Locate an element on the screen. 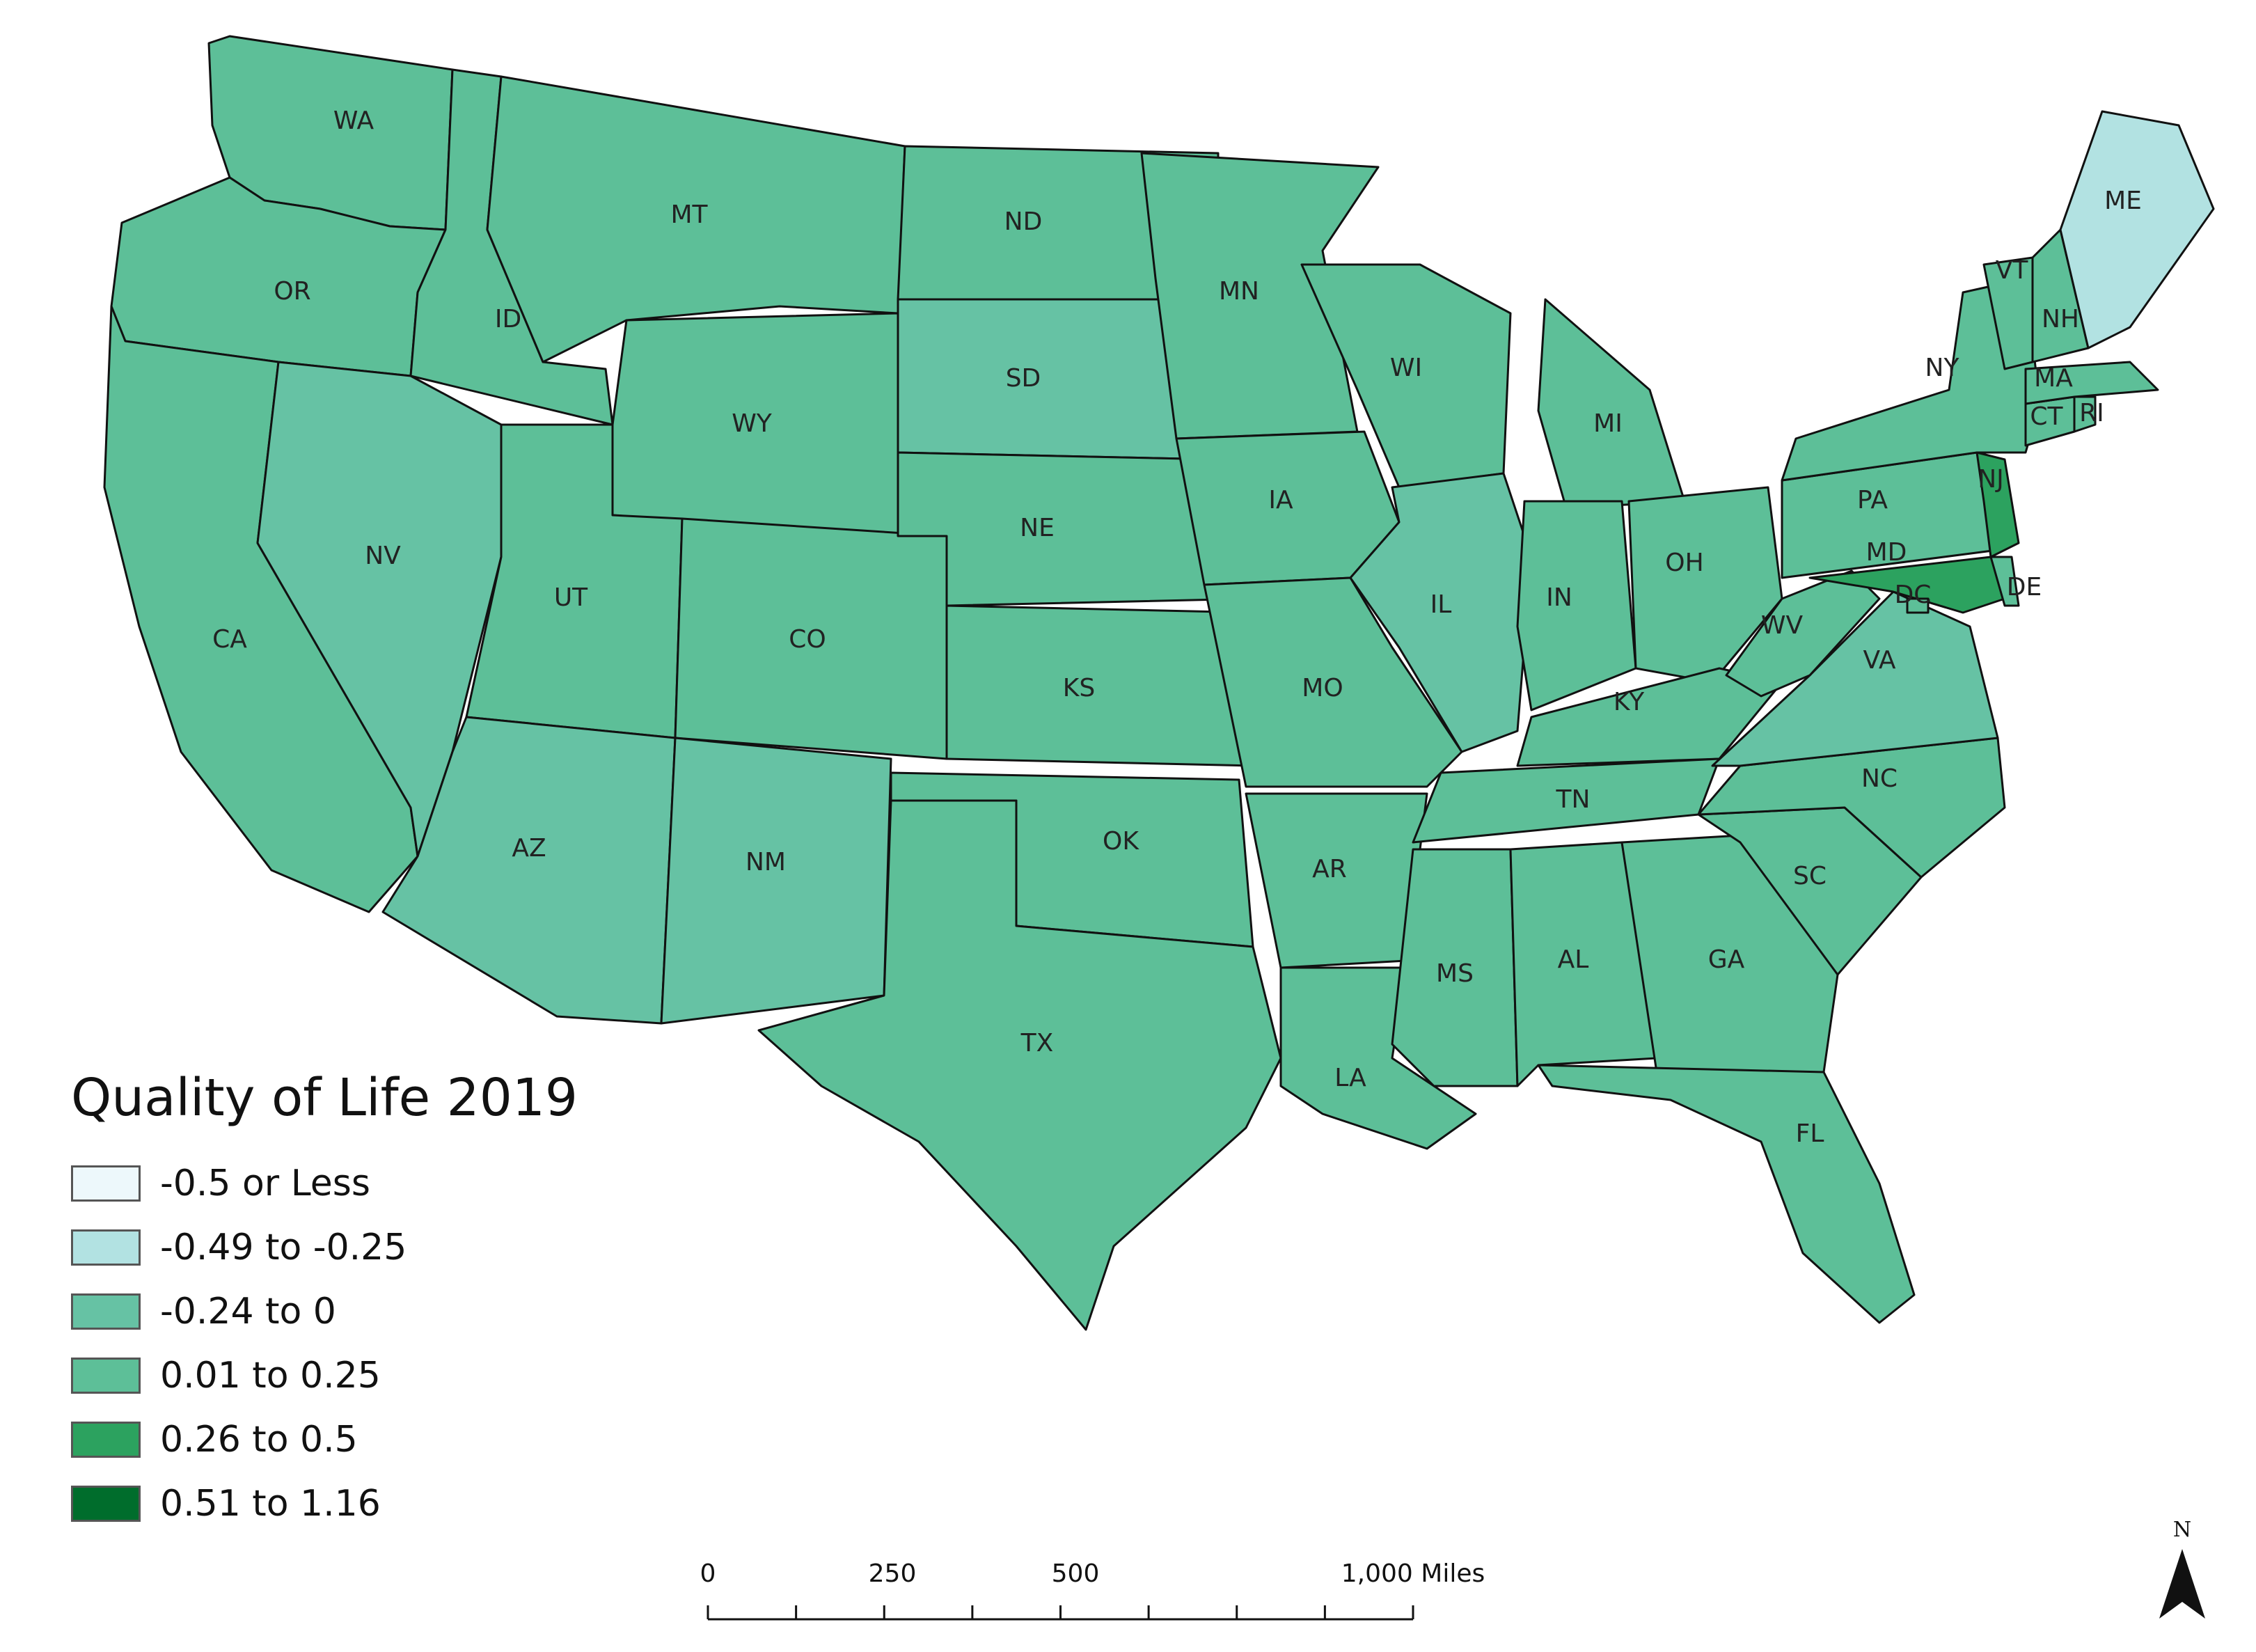 The height and width of the screenshot is (1652, 2256). state-mi is located at coordinates (1611, 404).